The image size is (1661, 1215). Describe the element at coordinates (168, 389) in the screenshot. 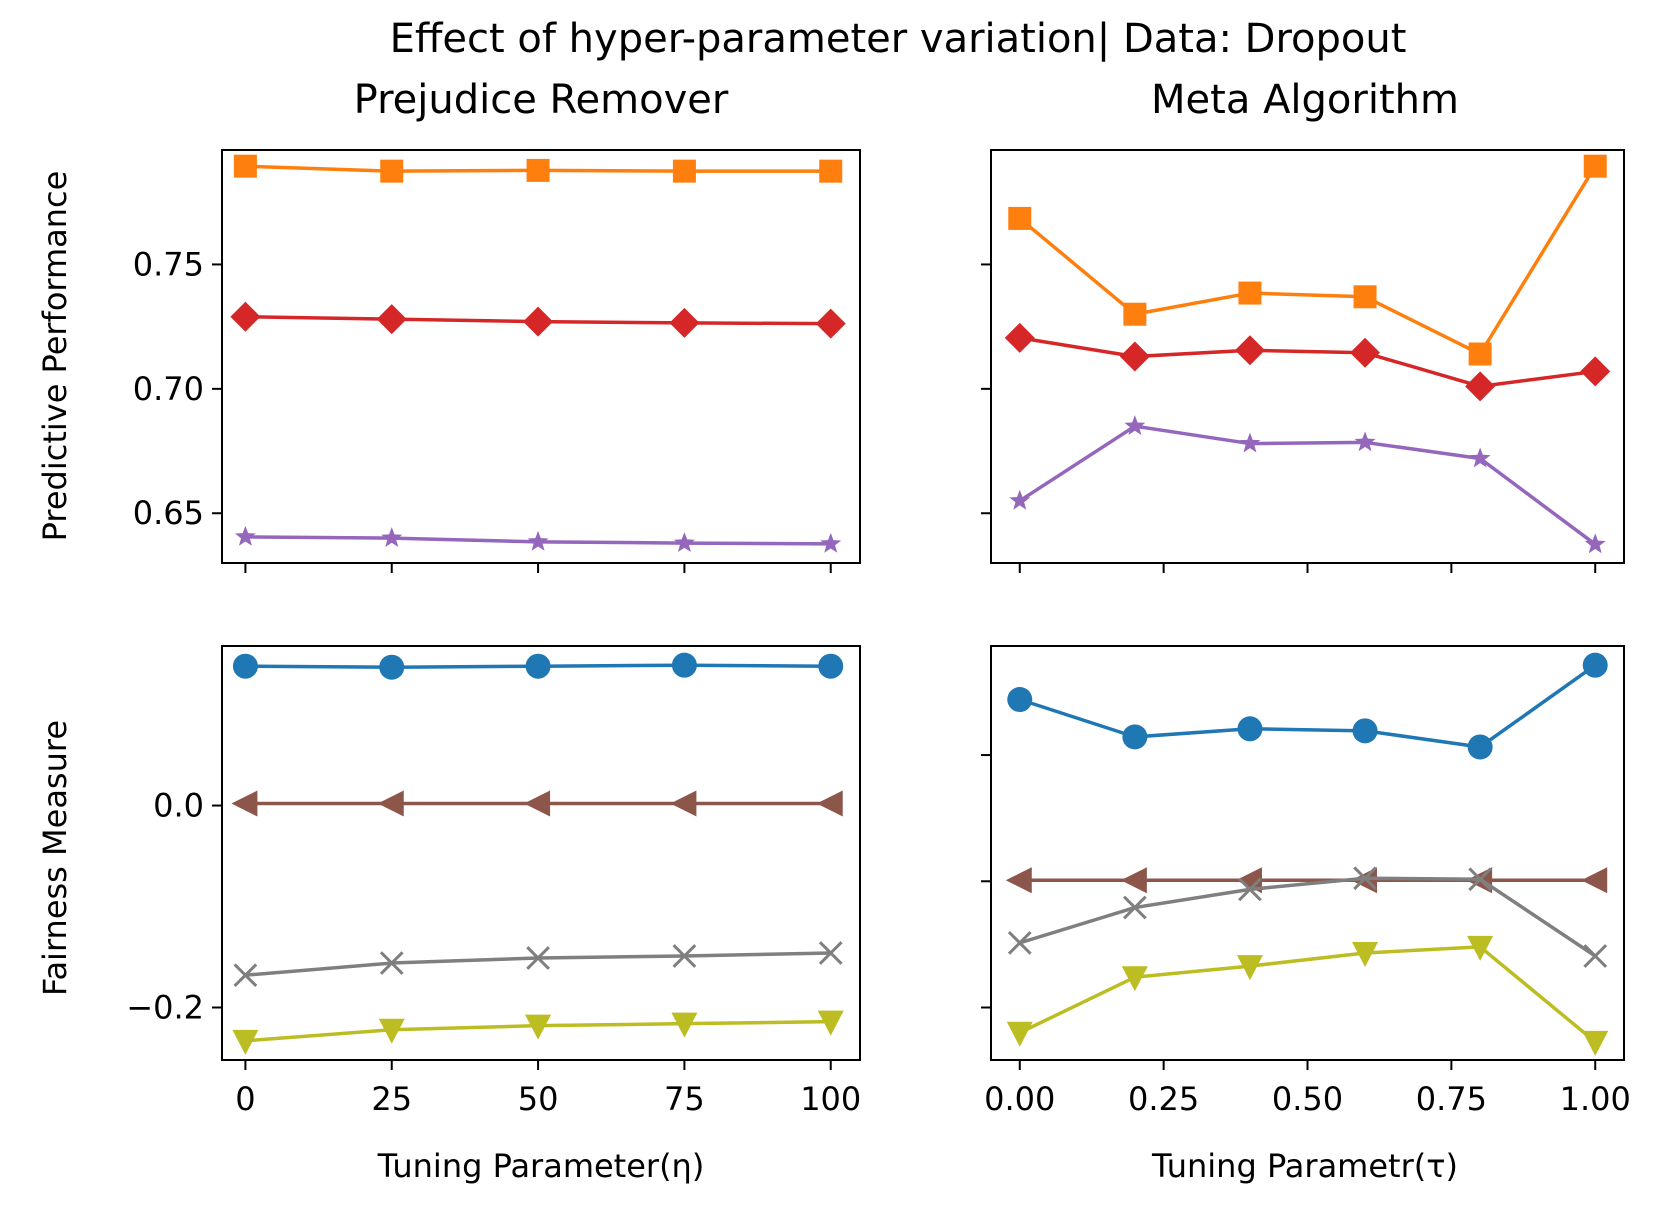

I see `y-tick-label: 0.70` at that location.